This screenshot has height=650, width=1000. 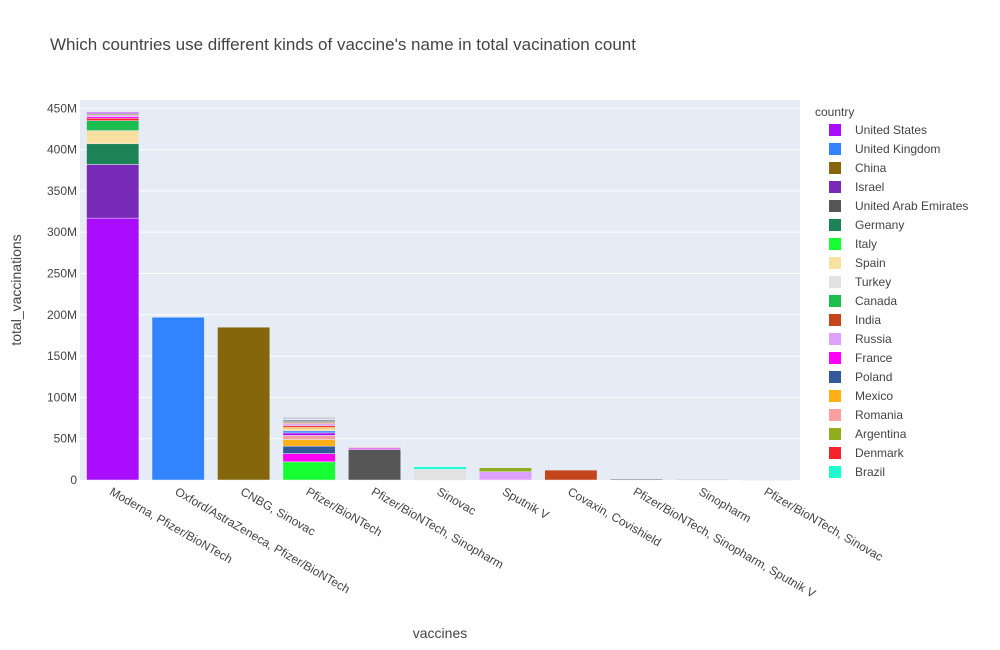 What do you see at coordinates (309, 449) in the screenshot?
I see `bar-segment-poland` at bounding box center [309, 449].